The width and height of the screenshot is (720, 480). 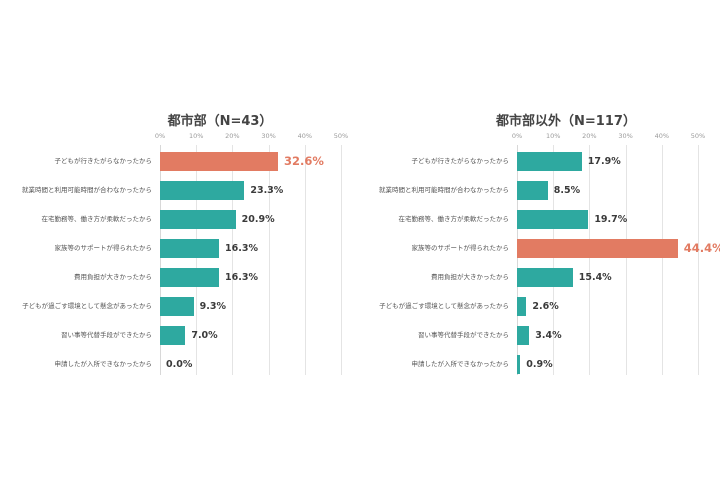 What do you see at coordinates (545, 306) in the screenshot?
I see `value-label: 2.6%` at bounding box center [545, 306].